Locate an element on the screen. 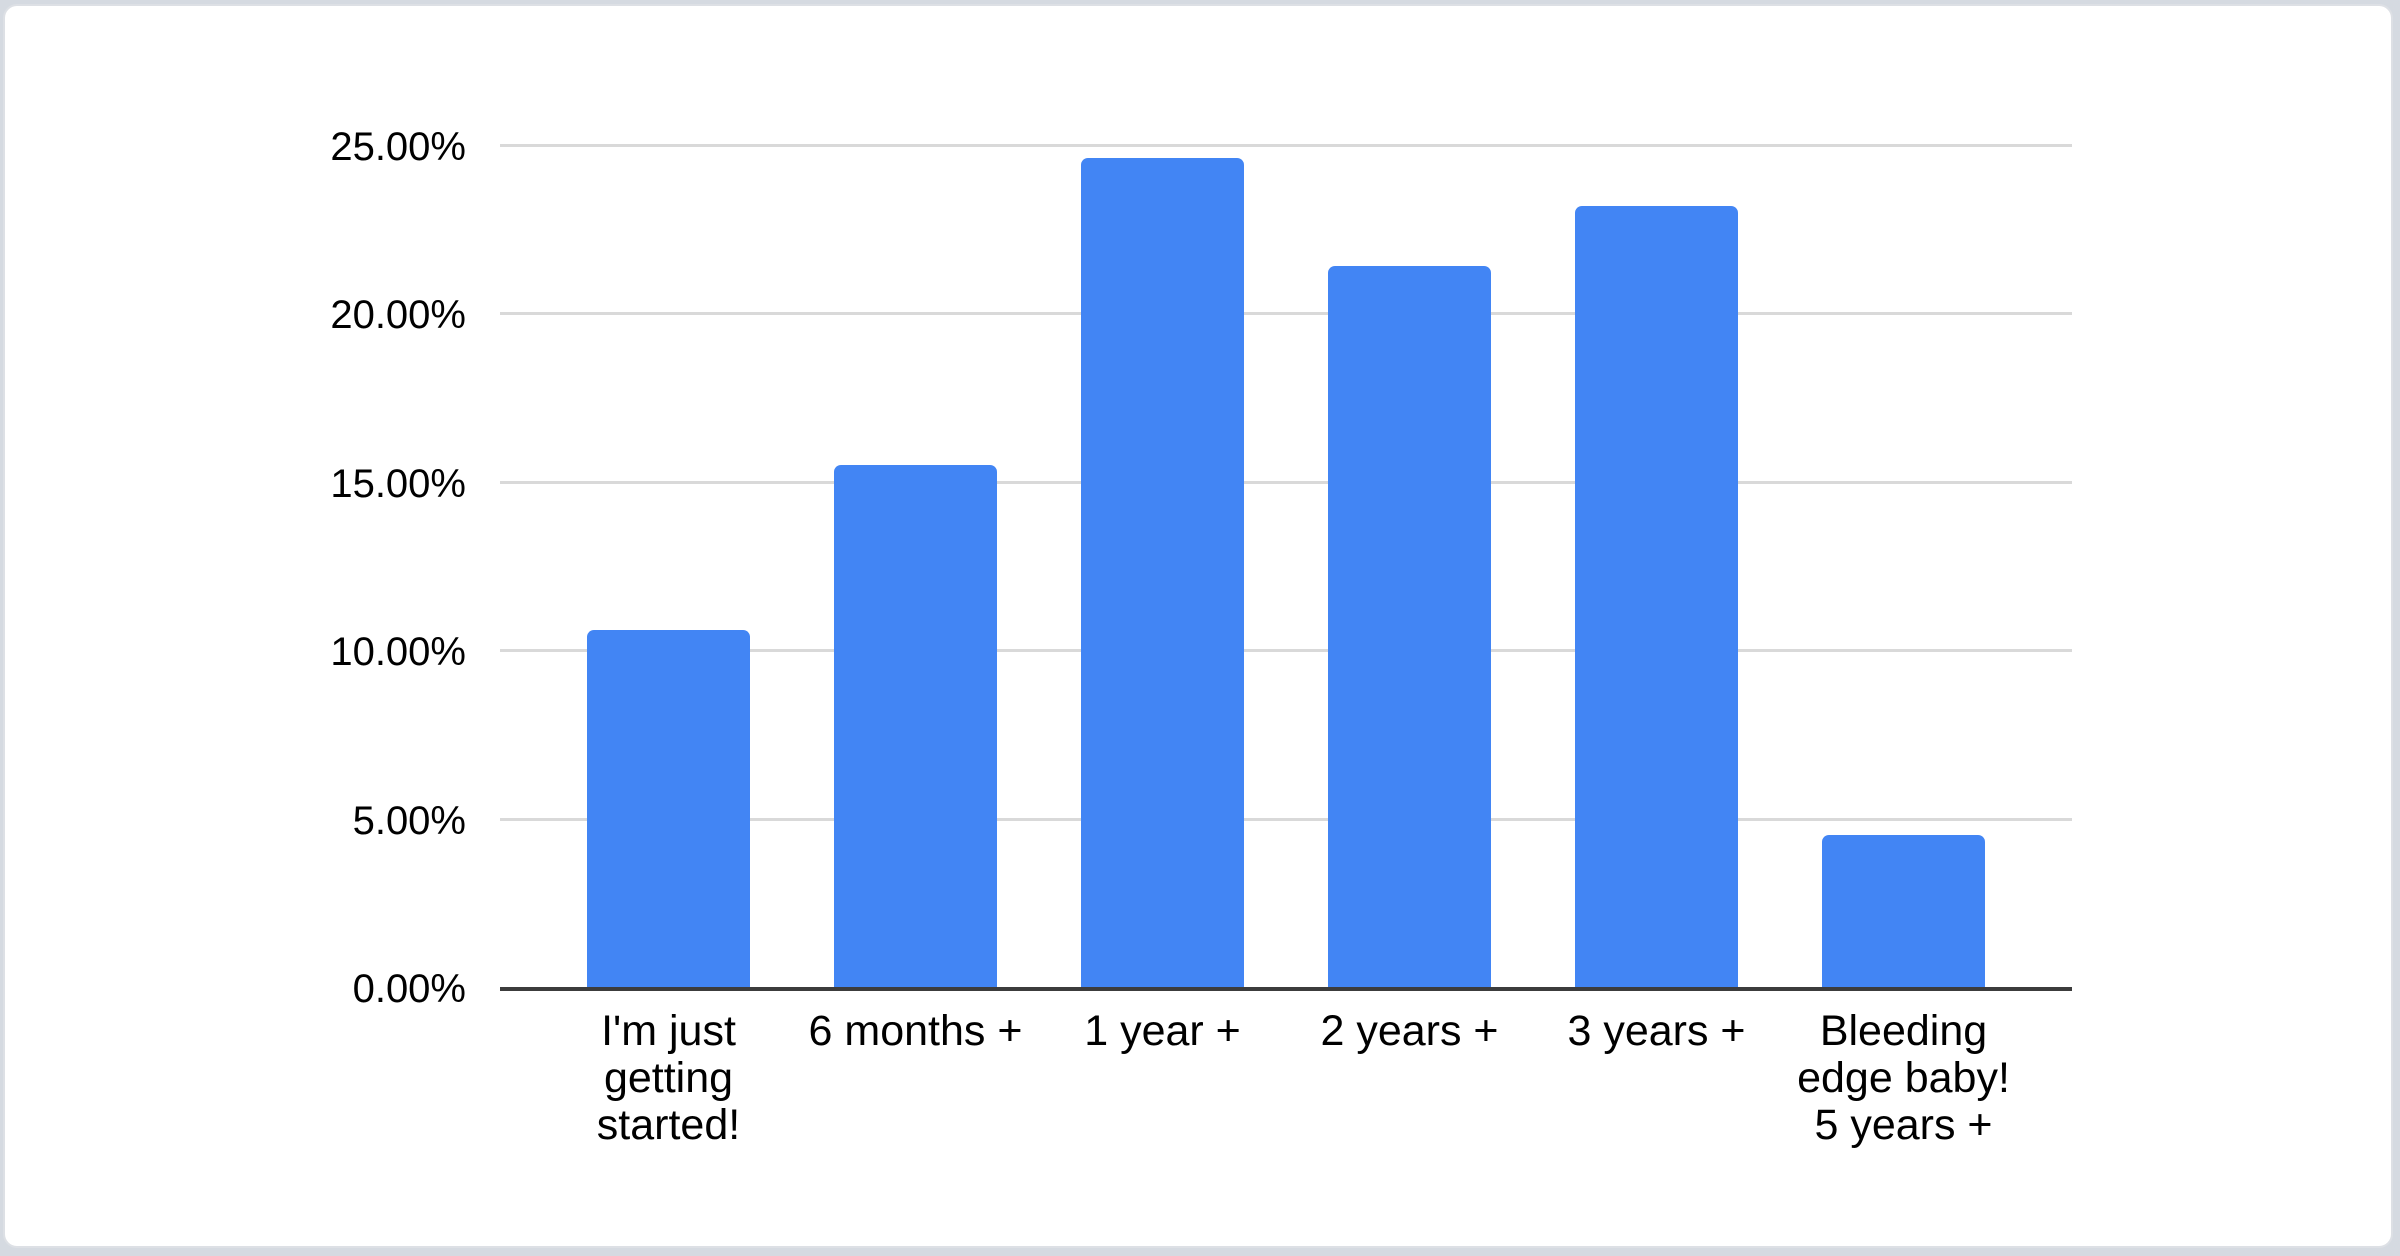  x-axis-category-label: 6 months + is located at coordinates (915, 1031).